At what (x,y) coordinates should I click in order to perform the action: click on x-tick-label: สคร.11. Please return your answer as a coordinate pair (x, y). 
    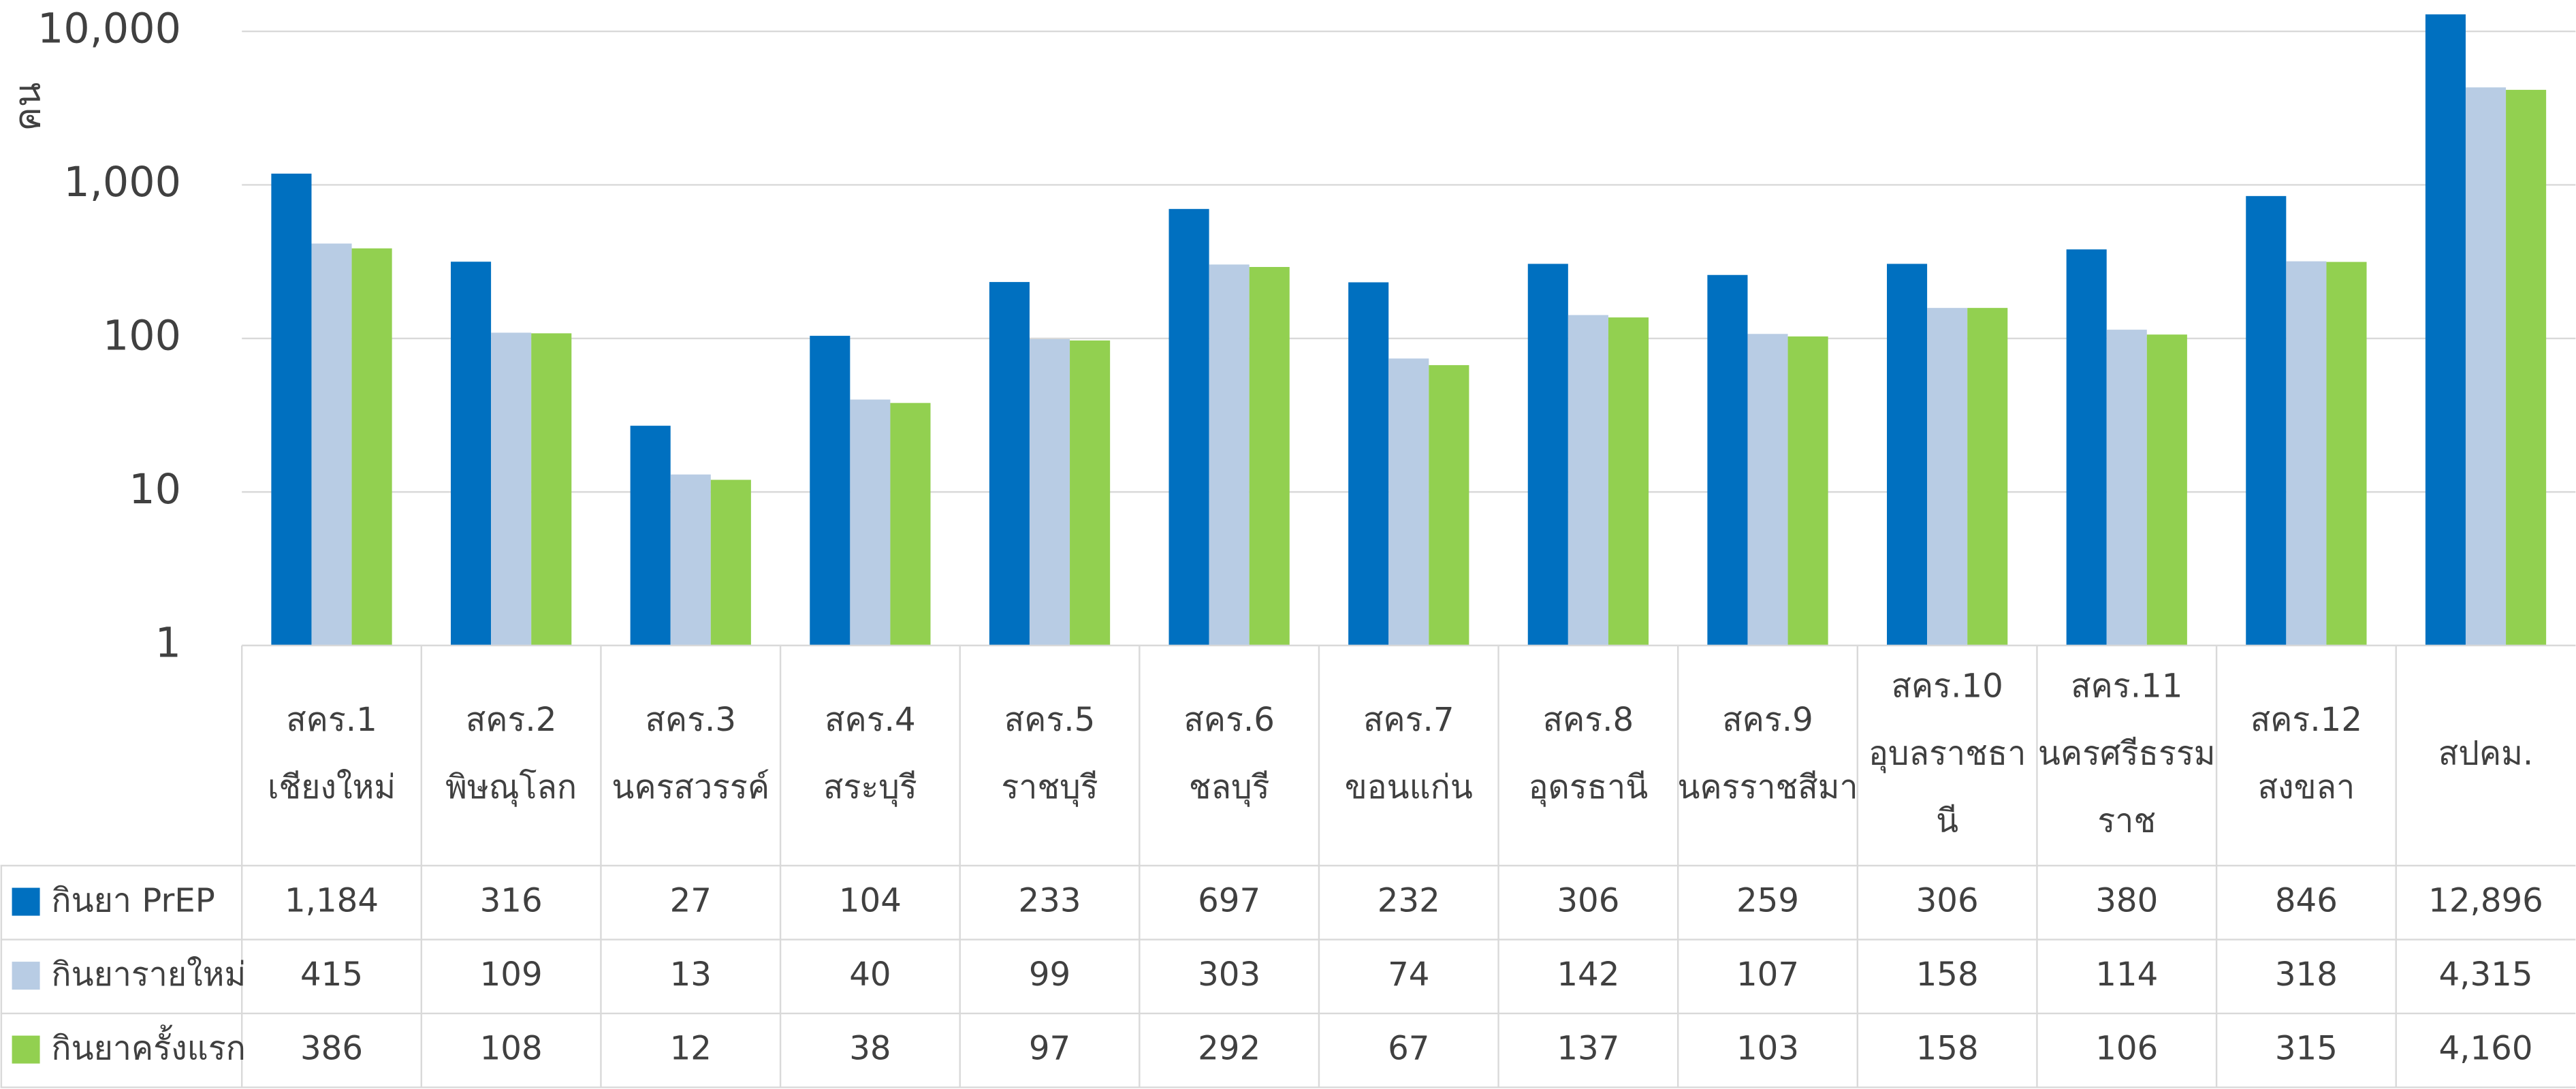
    Looking at the image, I should click on (2126, 687).